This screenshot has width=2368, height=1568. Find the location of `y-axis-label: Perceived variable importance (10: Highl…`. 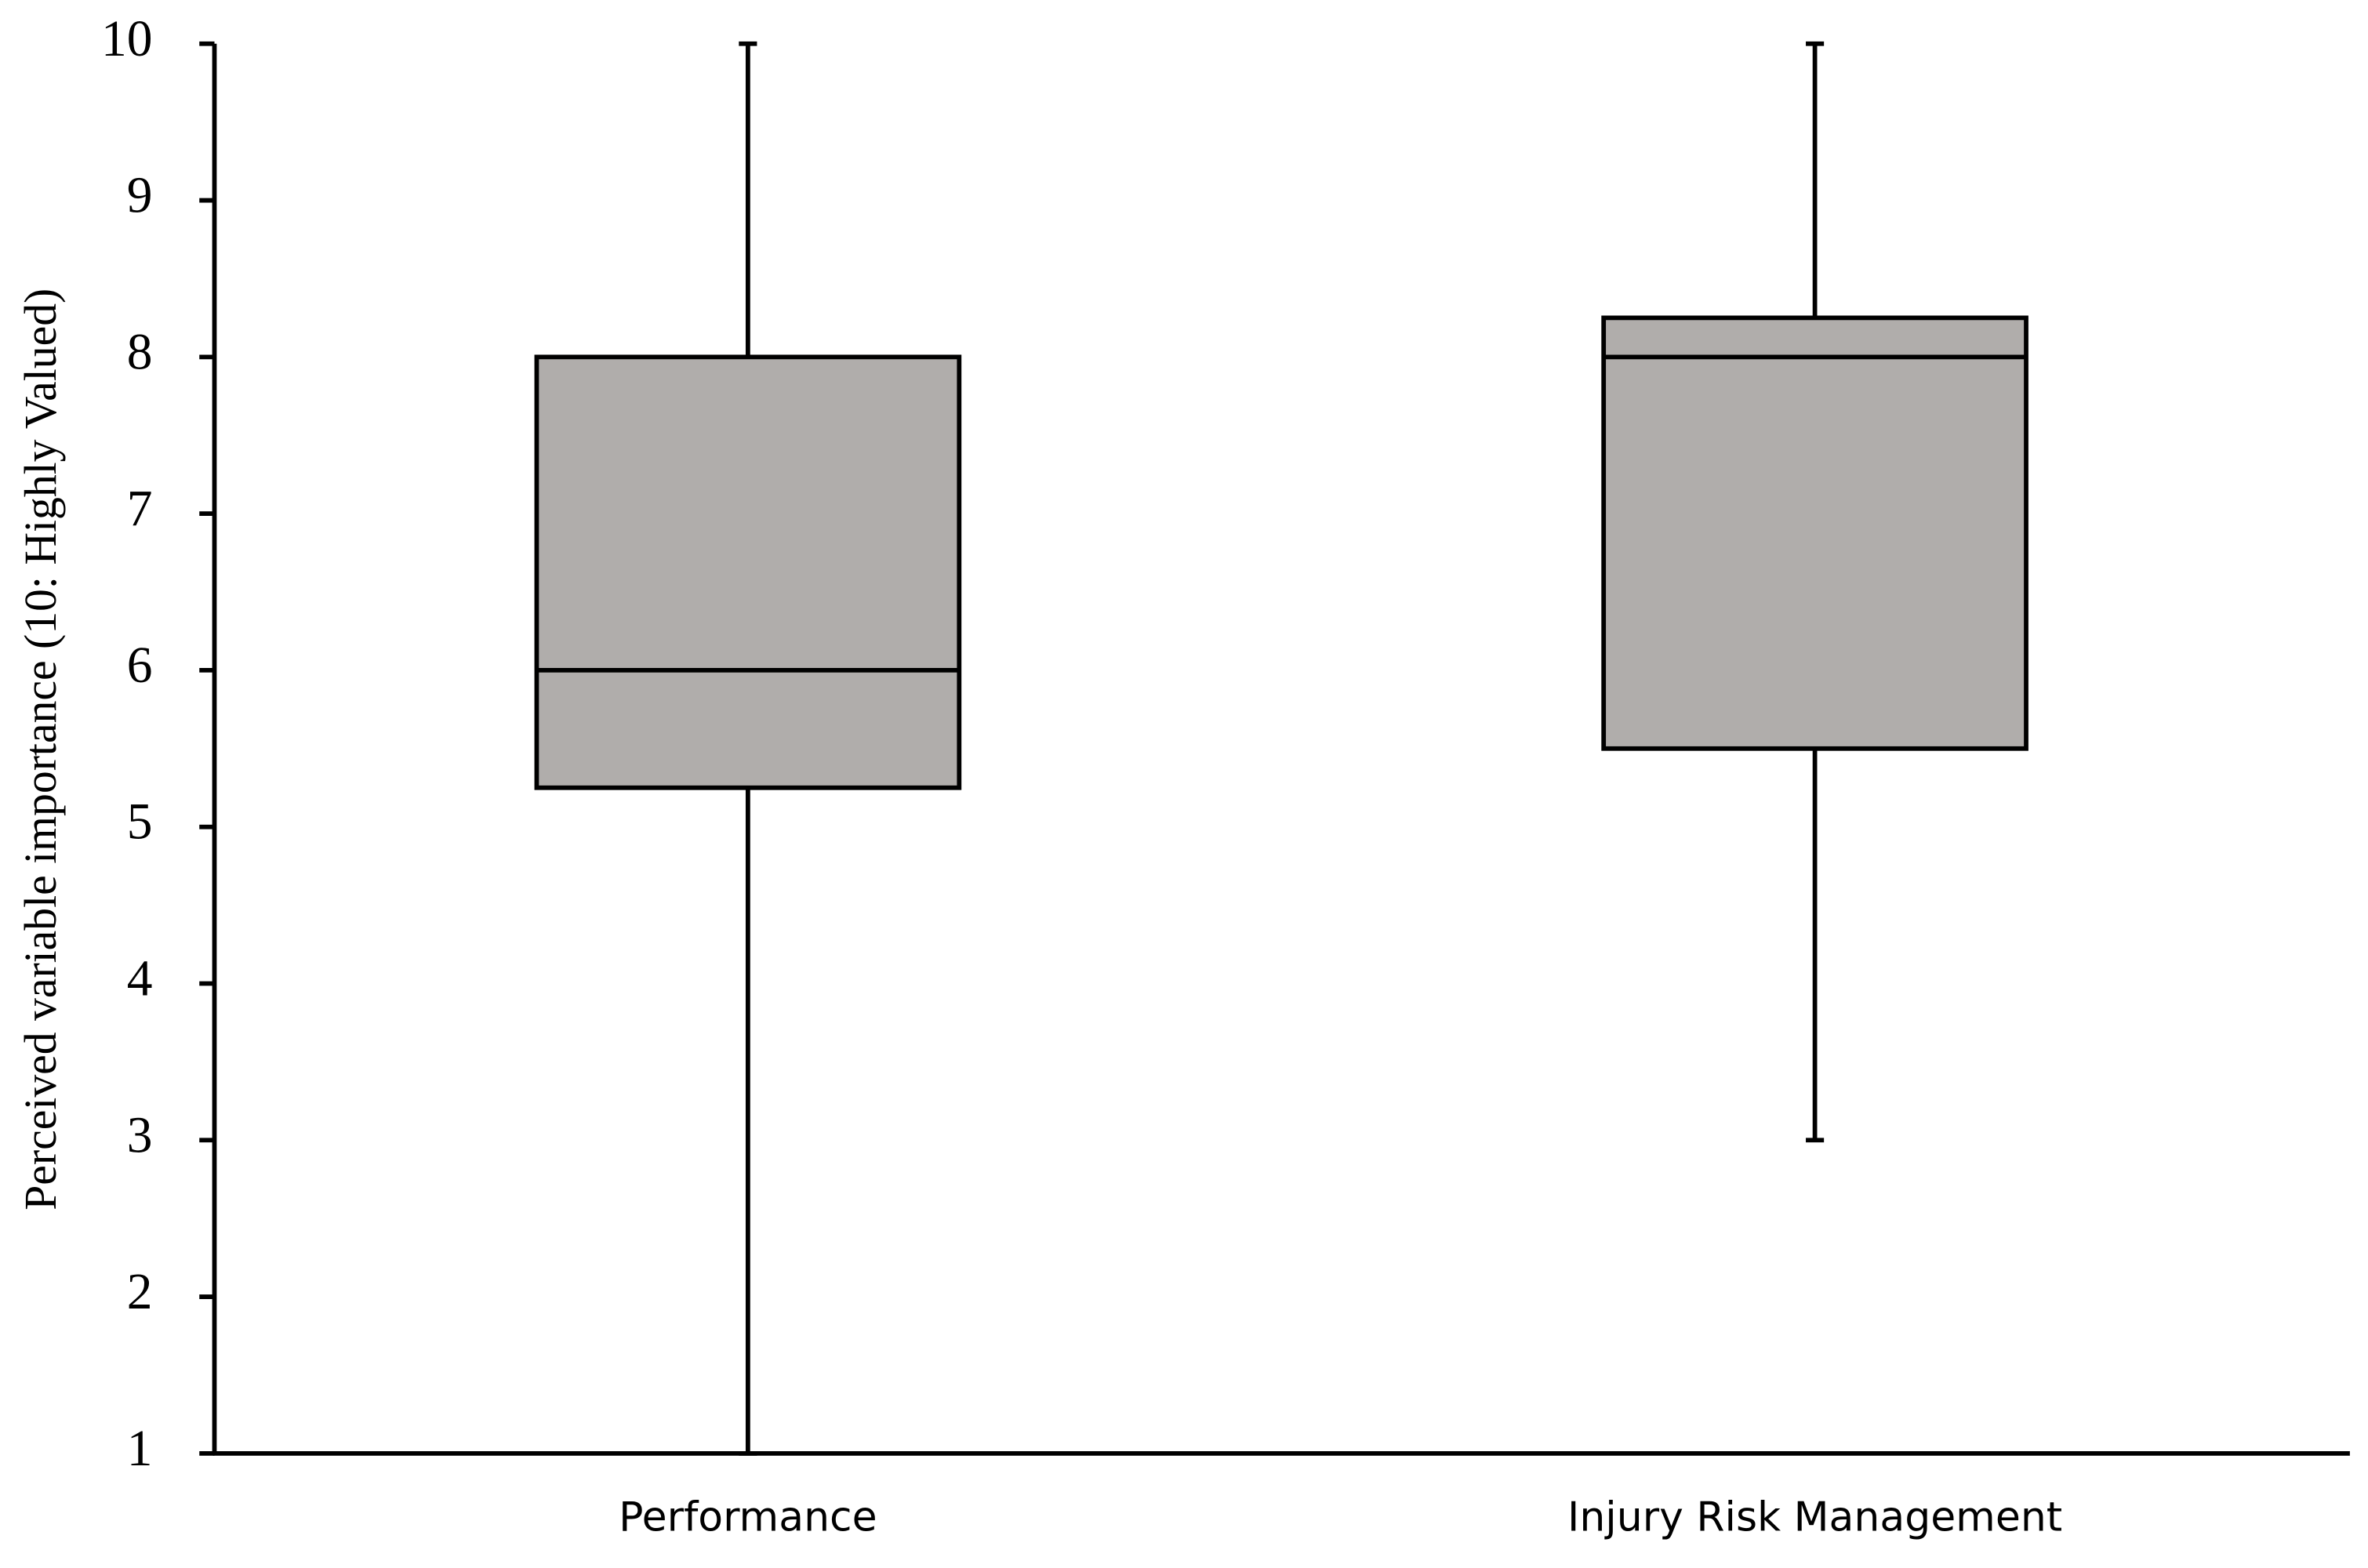

y-axis-label: Perceived variable importance (10: Highl… is located at coordinates (41, 749).